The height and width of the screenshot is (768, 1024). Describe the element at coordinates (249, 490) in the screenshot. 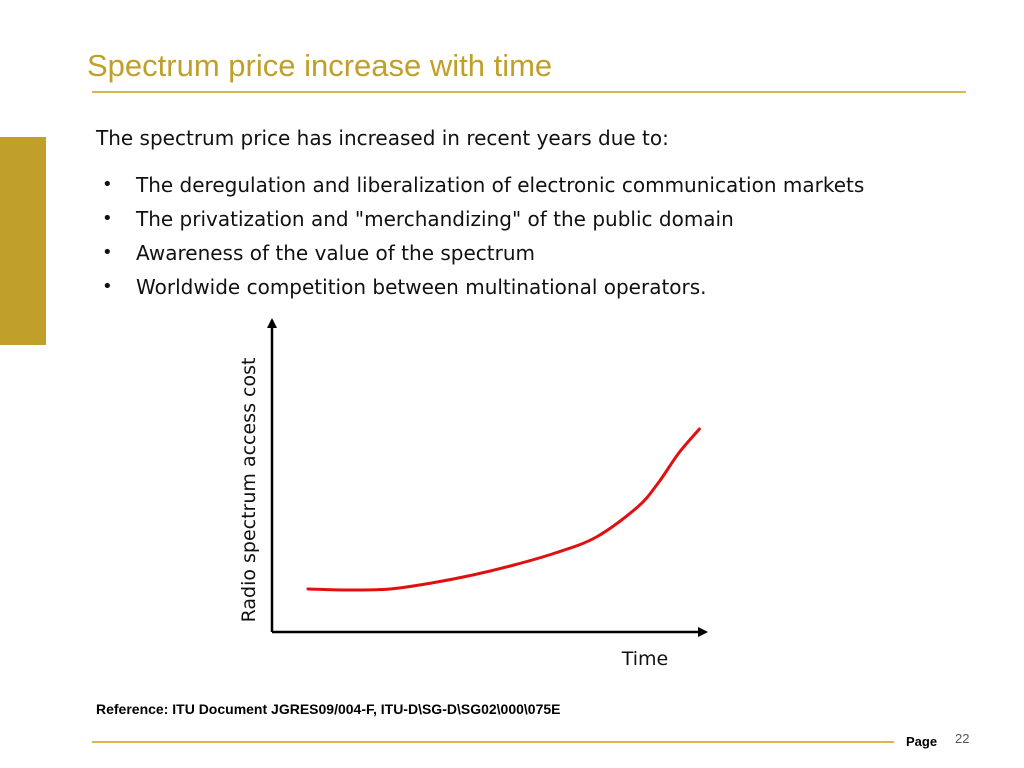

I see `y-axis-label: Radio spectrum access cost` at that location.